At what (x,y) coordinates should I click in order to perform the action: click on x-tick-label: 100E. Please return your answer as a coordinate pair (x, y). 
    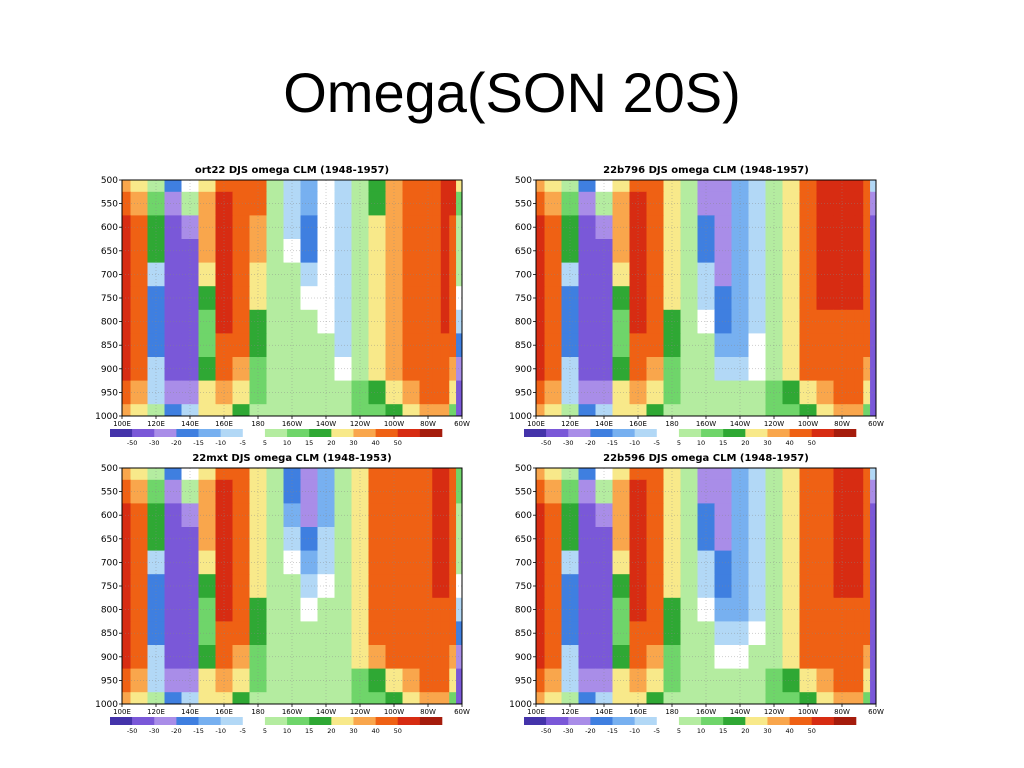
    Looking at the image, I should click on (122, 712).